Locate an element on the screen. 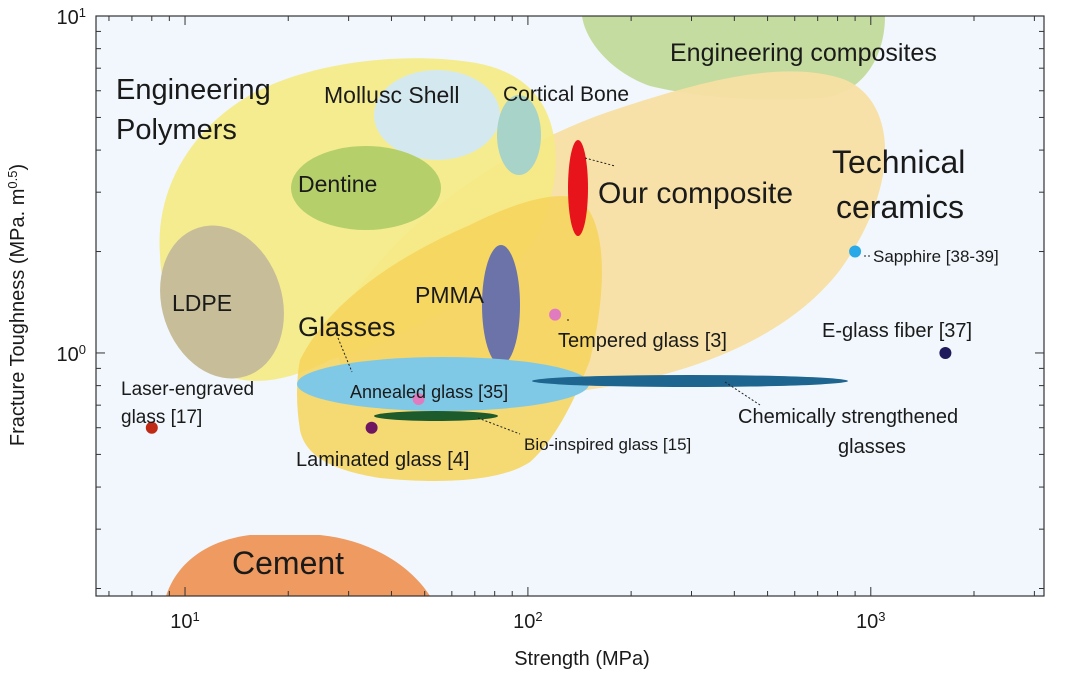  x-tick-label-exp: 1 is located at coordinates (196, 616).